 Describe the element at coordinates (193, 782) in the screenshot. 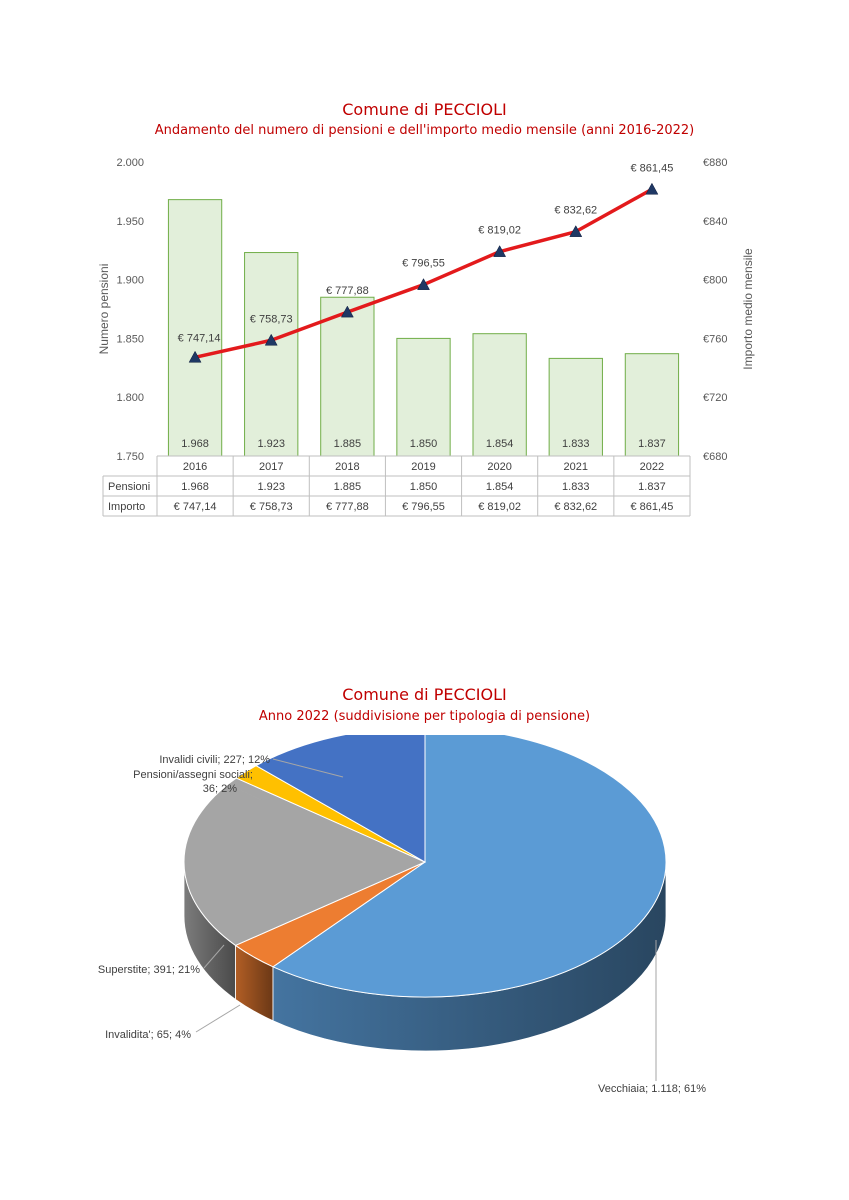

I see `pie-data-label: Pensioni/assegni sociali; 36; 2%` at that location.